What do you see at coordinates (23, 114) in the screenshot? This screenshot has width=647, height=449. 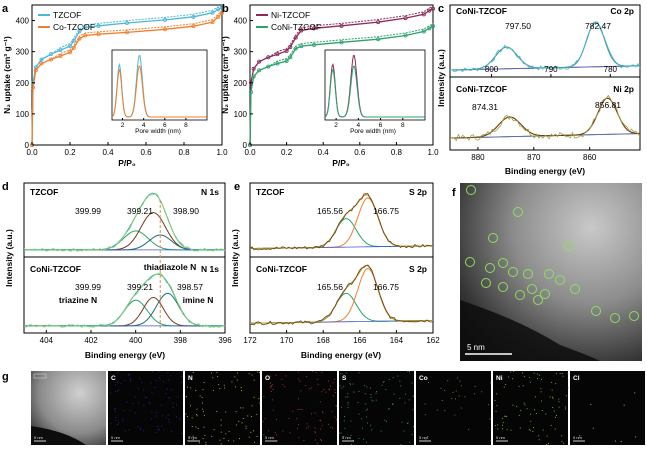 I see `y-tick-label: 100` at bounding box center [23, 114].